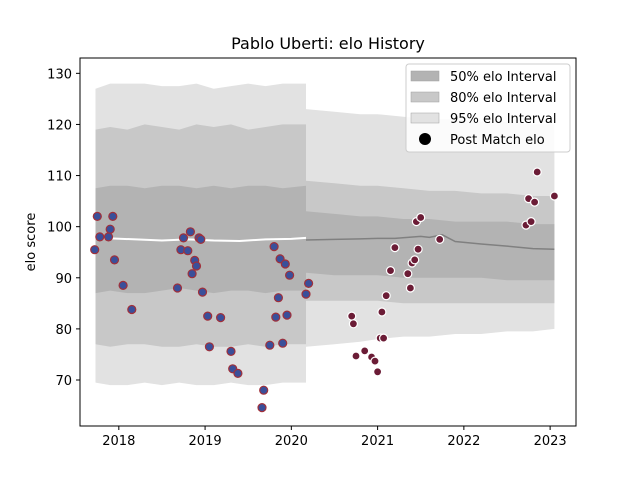  What do you see at coordinates (328, 43) in the screenshot?
I see `chart-title: Pablo Uberti: elo History` at bounding box center [328, 43].